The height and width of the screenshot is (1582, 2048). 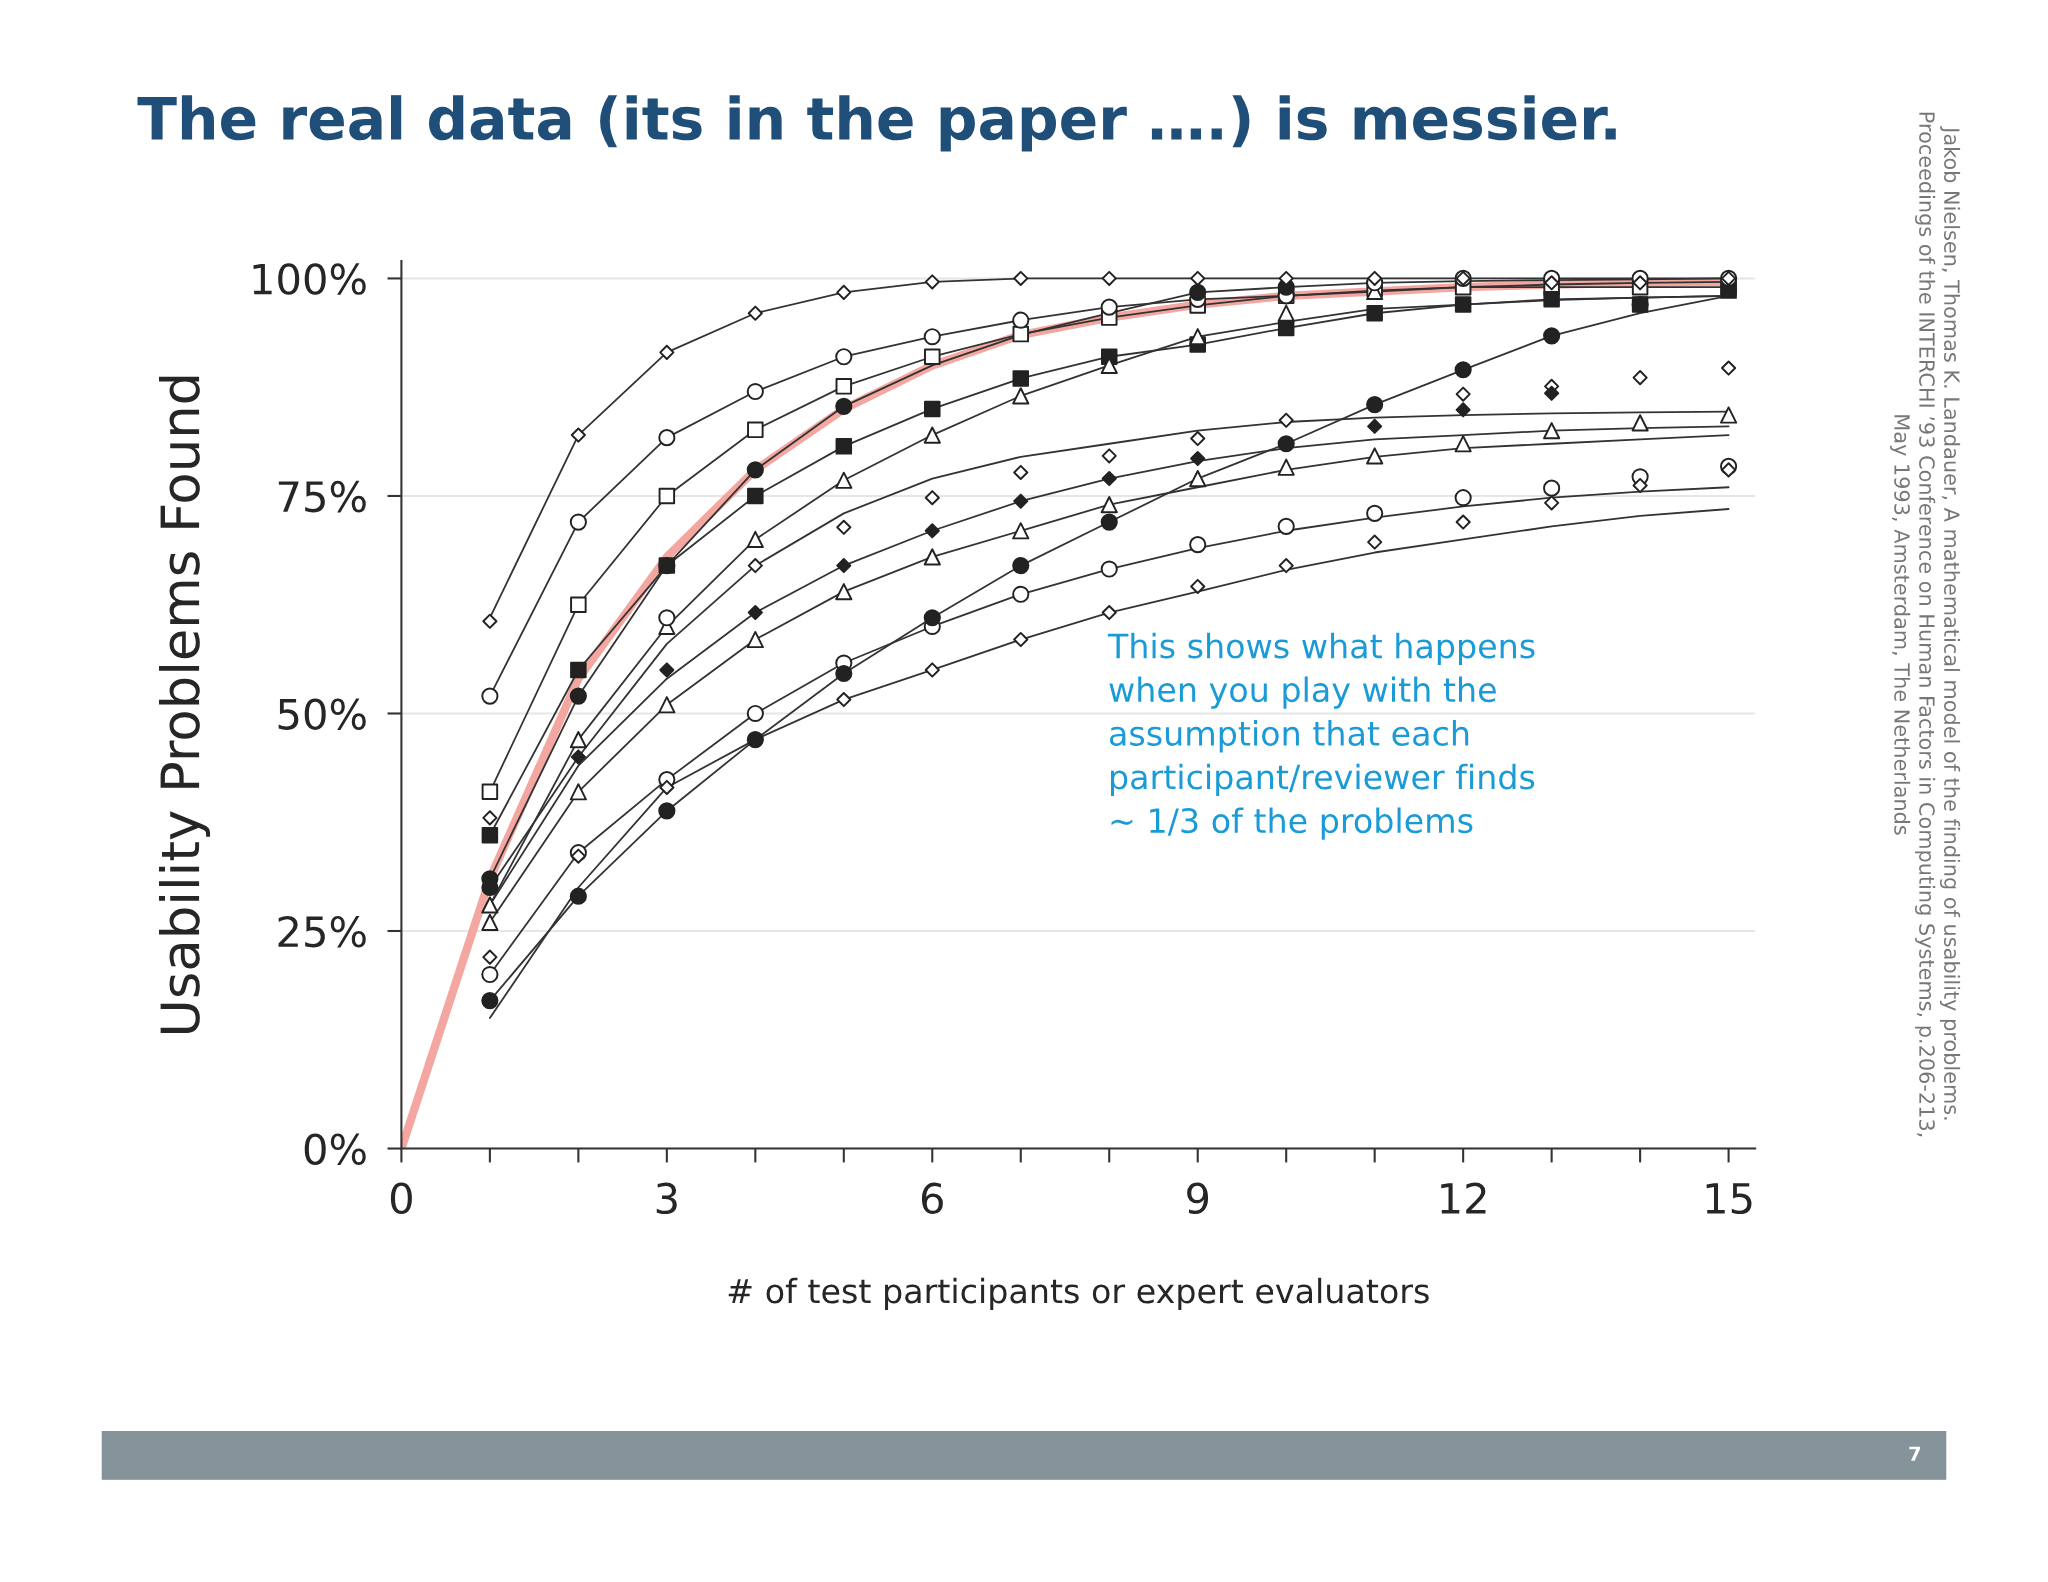 I want to click on x-tick-label: 9, so click(x=1198, y=1198).